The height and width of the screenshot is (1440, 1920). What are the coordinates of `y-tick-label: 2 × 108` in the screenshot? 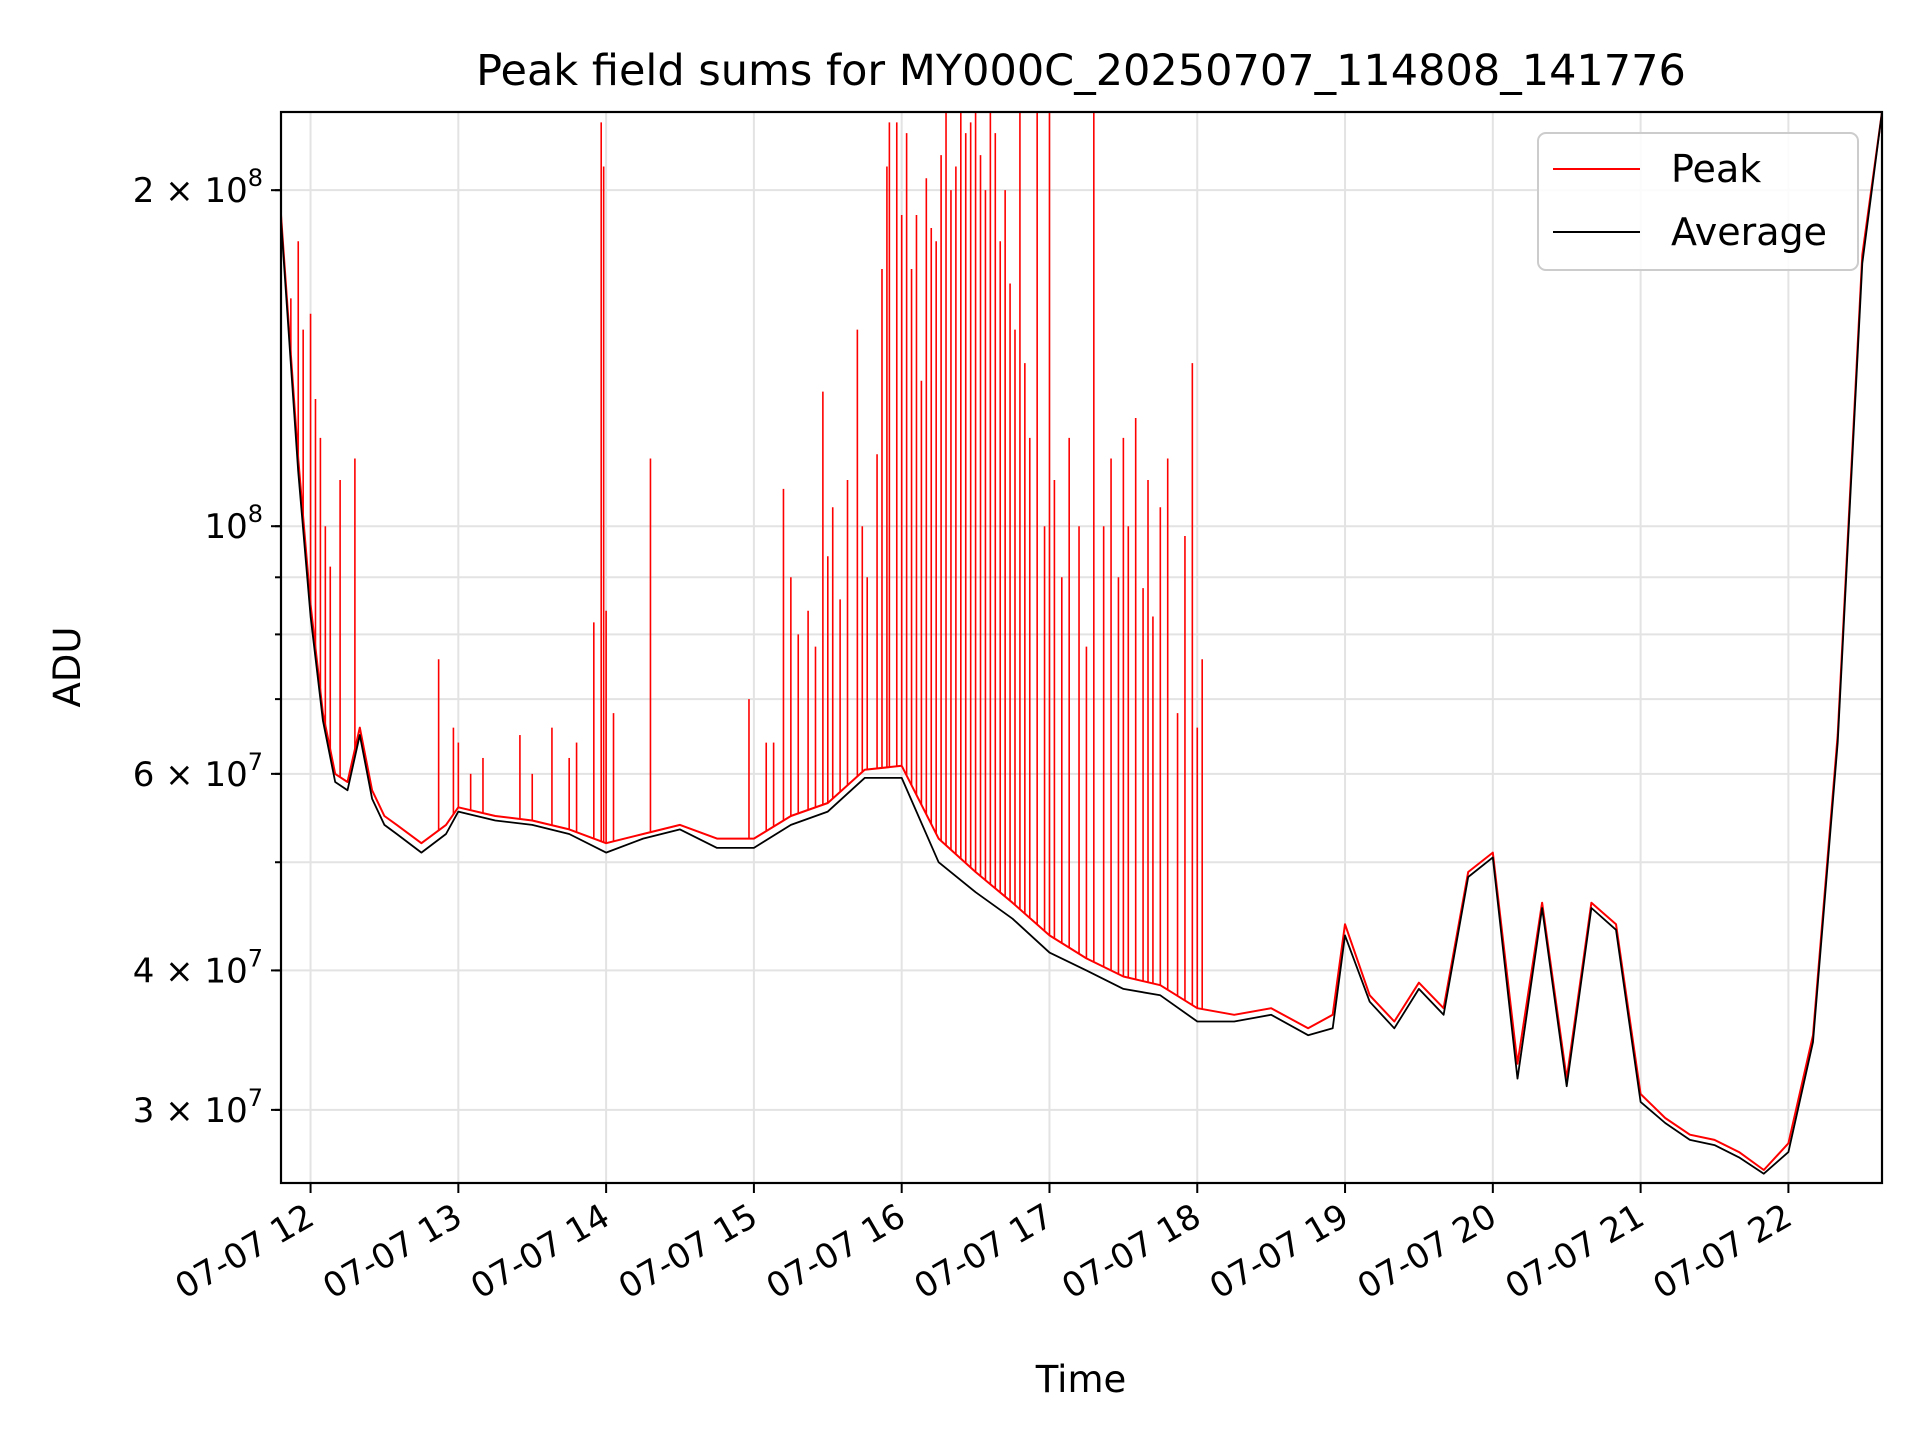 It's located at (198, 187).